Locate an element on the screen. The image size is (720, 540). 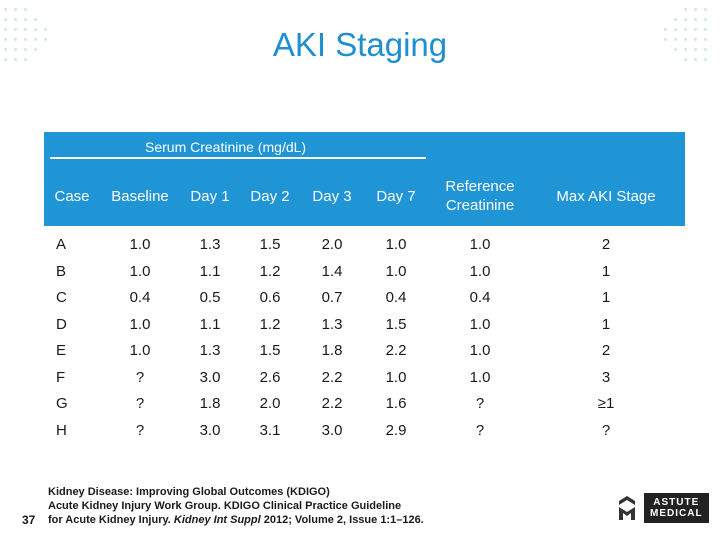
case-label: A is located at coordinates (61, 244).